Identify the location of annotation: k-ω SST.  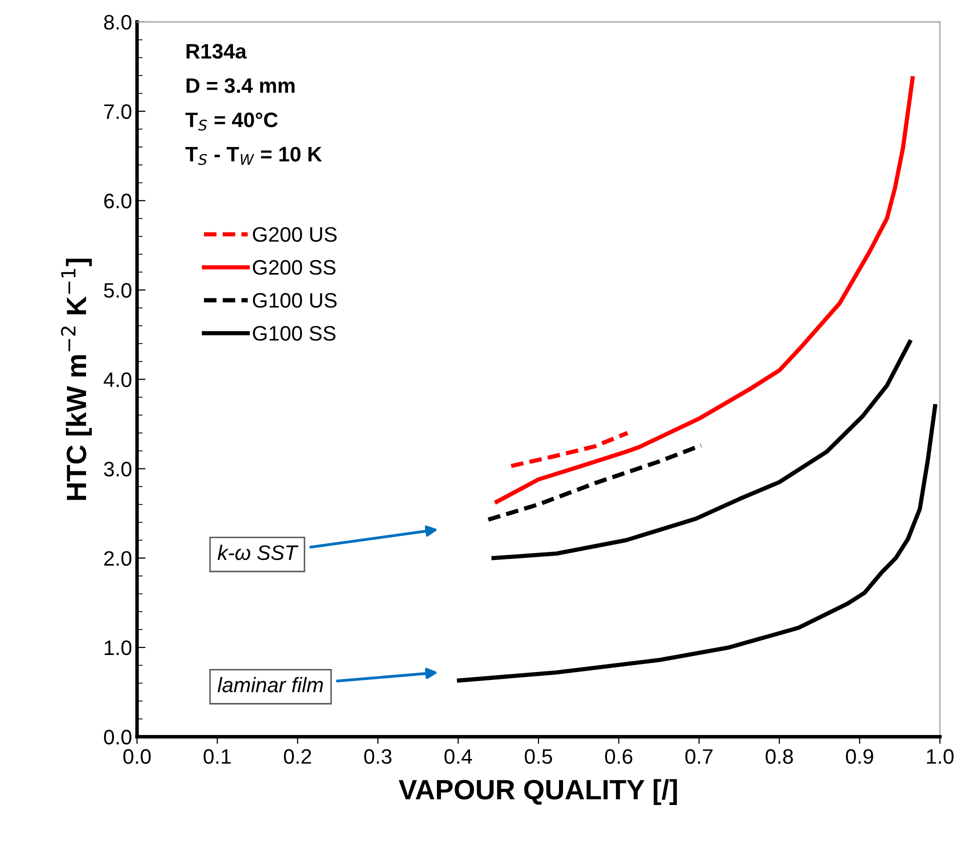
(258, 552).